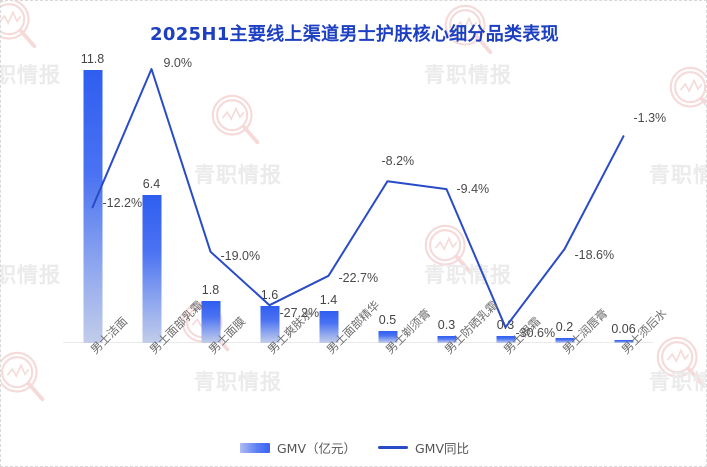 The width and height of the screenshot is (707, 467). Describe the element at coordinates (299, 313) in the screenshot. I see `line-value-label: -27.2%` at that location.